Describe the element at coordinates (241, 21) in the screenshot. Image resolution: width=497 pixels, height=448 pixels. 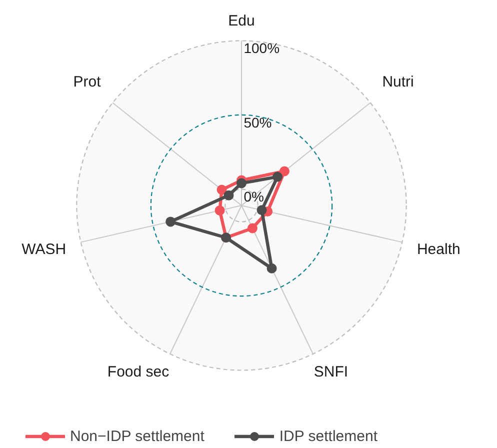
I see `spoke-label: Edu` at that location.